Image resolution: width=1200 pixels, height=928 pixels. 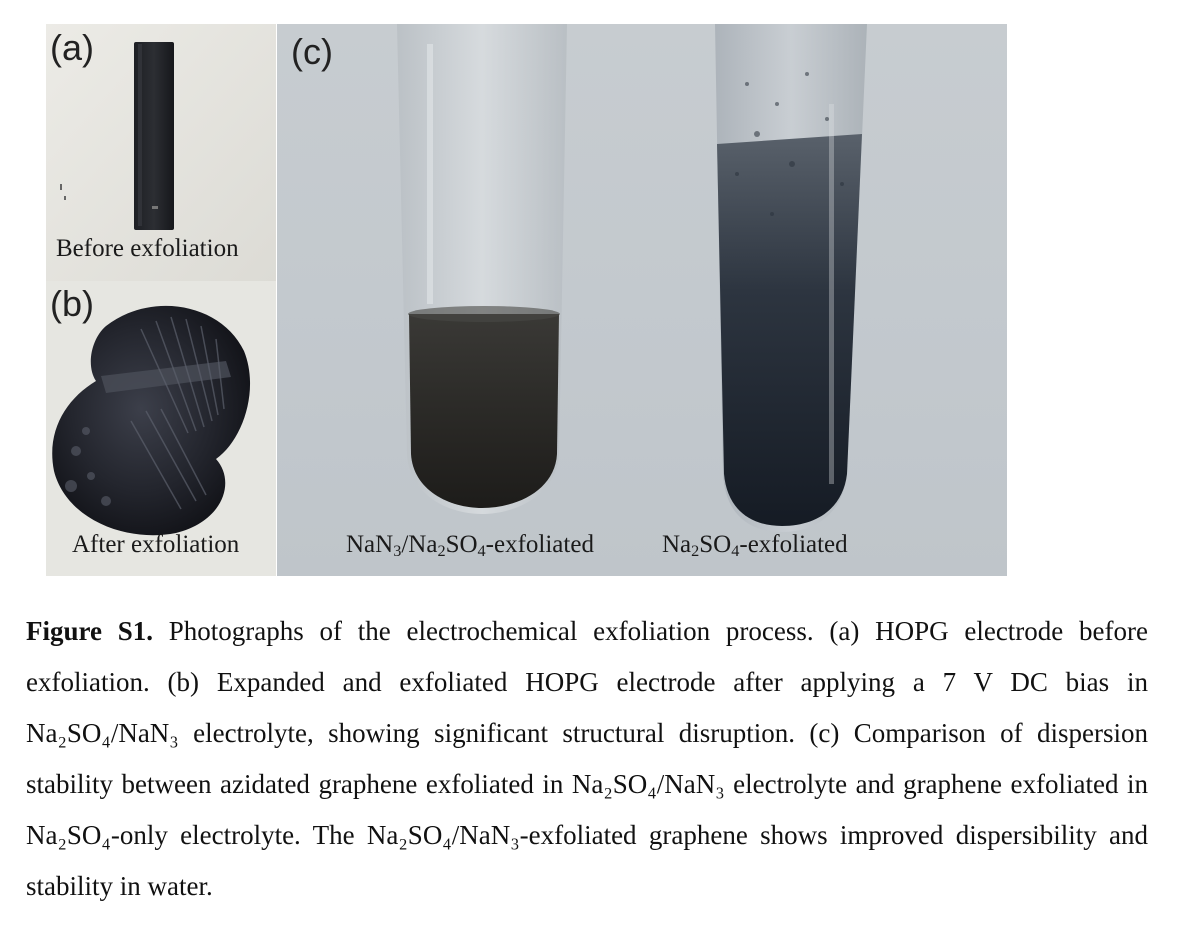 I want to click on exfoliated-electrode-image, so click(x=161, y=428).